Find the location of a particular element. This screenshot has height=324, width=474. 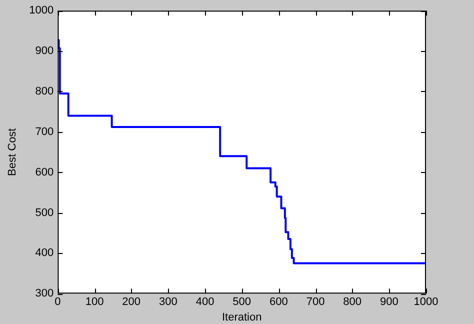

x-tick-label: 300 is located at coordinates (168, 302).